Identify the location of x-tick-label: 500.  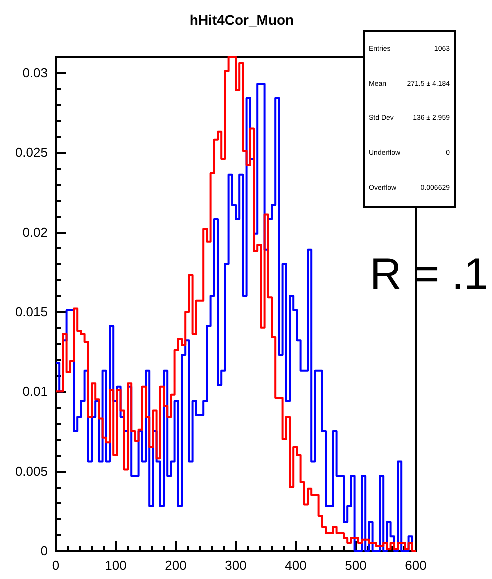
(356, 565).